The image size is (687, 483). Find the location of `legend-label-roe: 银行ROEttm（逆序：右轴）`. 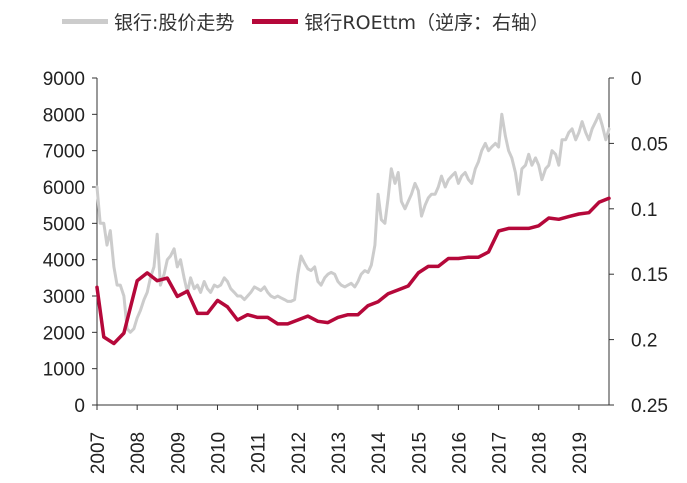

legend-label-roe: 银行ROEttm（逆序：右轴） is located at coordinates (426, 22).